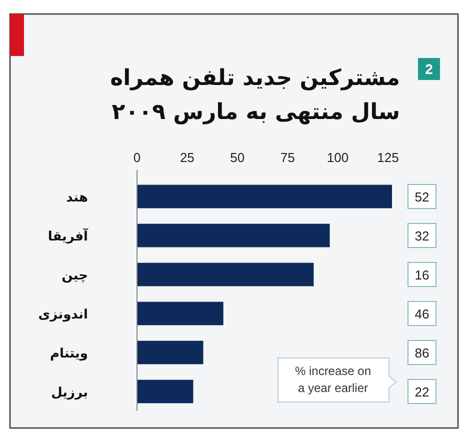 This screenshot has width=467, height=446. I want to click on y-tick-label: آفریقا, so click(68, 236).